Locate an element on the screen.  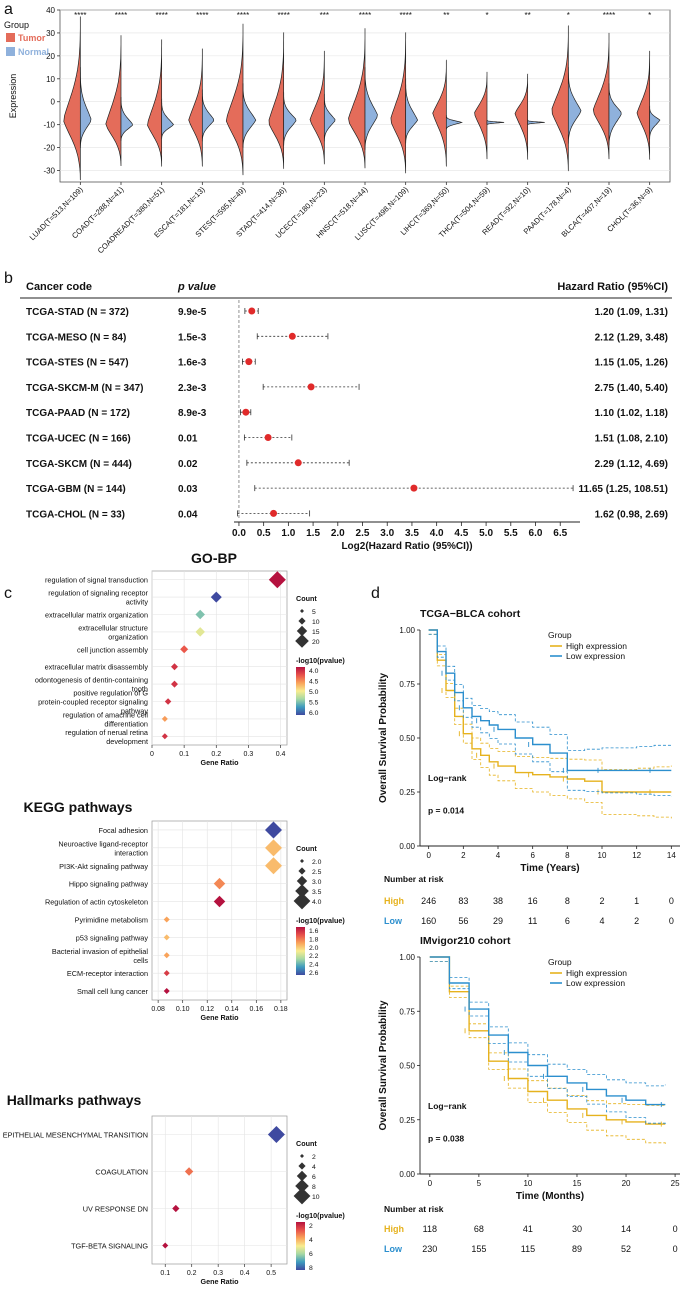
risk-value-high: 14 is located at coordinates (626, 1229).